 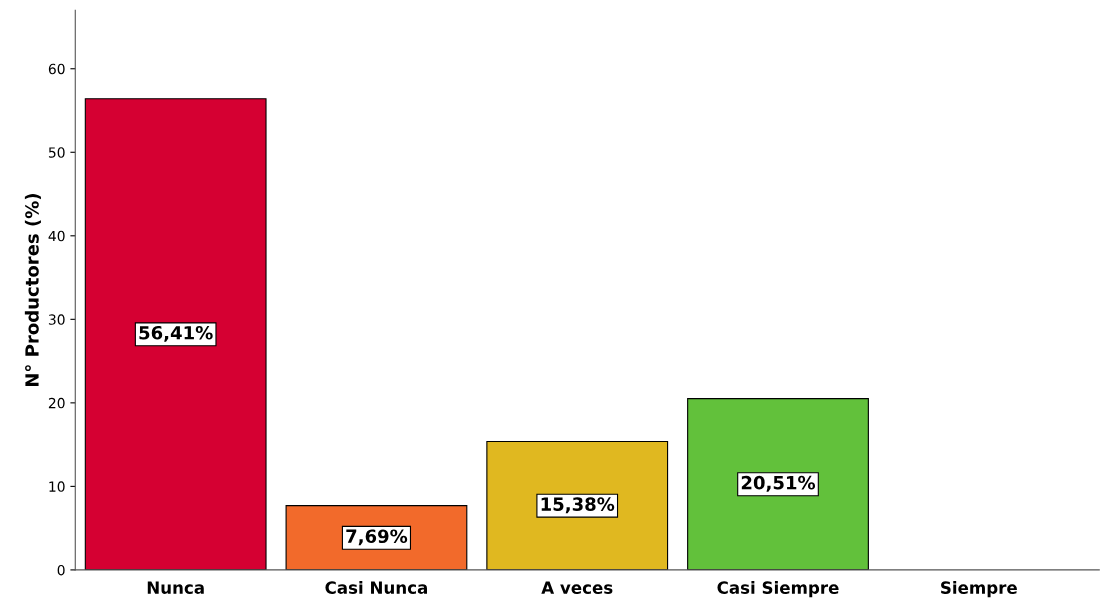 I want to click on x-tick-label: Casi Nunca, so click(x=376, y=587).